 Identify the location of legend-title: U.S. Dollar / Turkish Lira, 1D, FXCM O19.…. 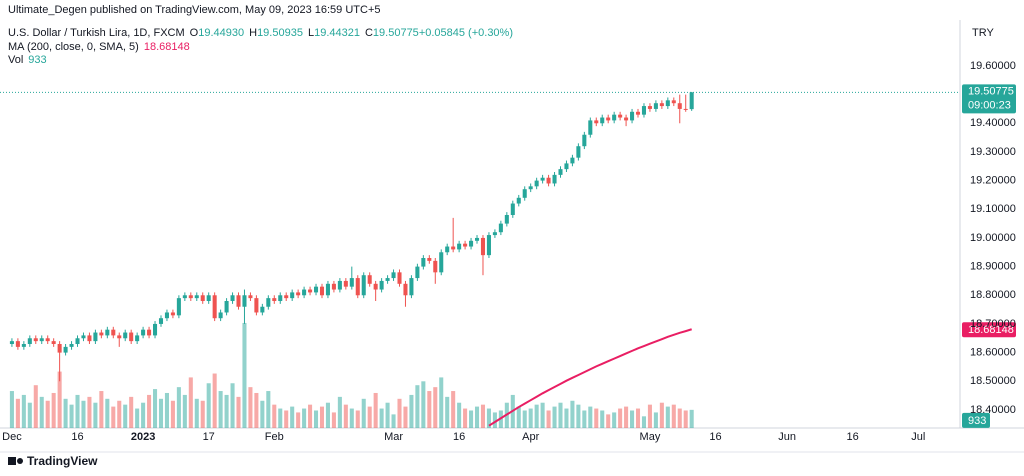
(260, 33).